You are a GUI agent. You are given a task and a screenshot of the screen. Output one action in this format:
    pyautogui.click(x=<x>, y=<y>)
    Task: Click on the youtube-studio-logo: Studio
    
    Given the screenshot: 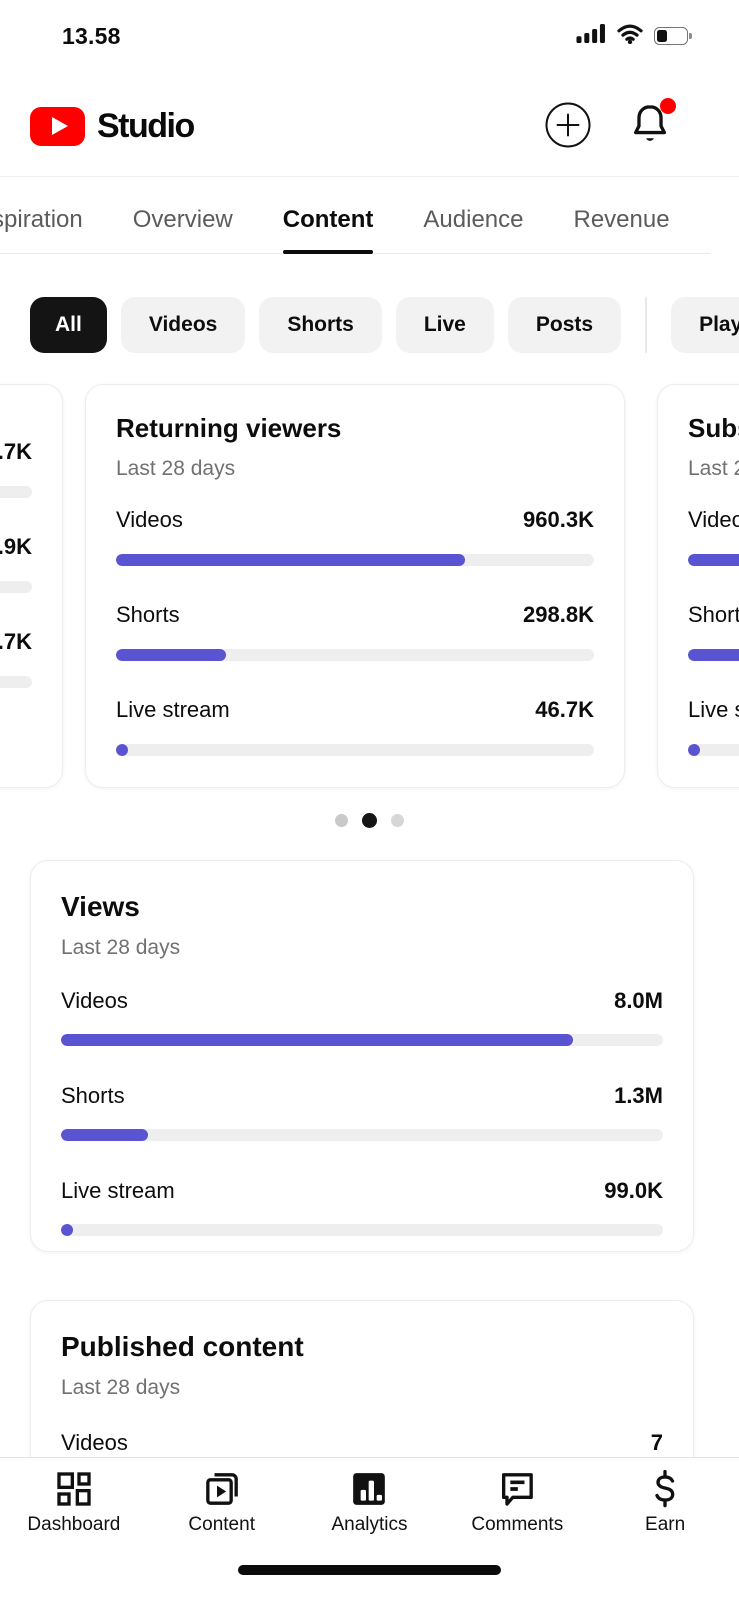 What is the action you would take?
    pyautogui.click(x=112, y=126)
    